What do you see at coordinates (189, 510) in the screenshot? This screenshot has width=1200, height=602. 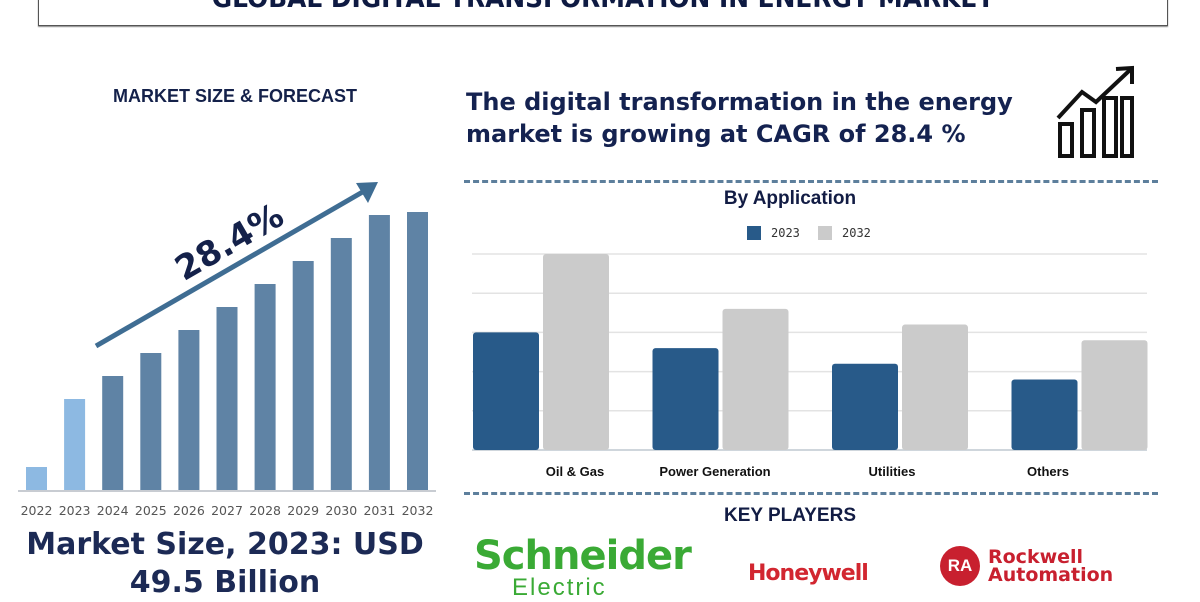 I see `x-tick-label: 2026` at bounding box center [189, 510].